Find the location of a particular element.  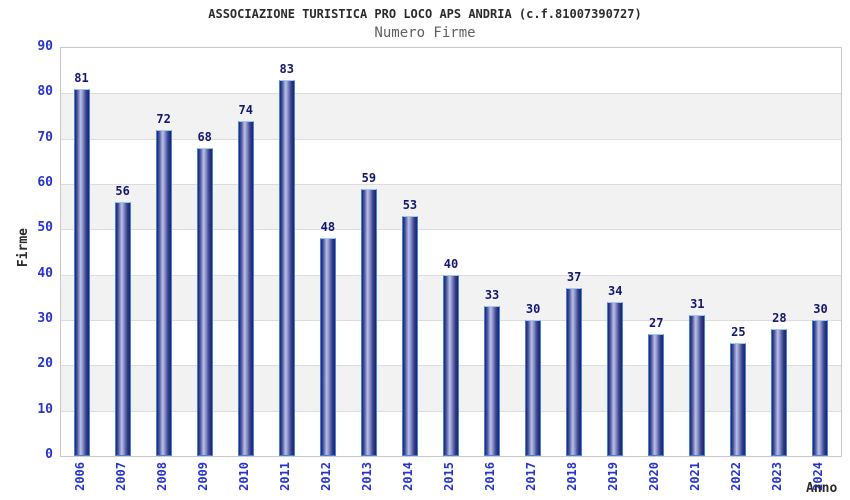

y-tick-label: 0 is located at coordinates (49, 454).